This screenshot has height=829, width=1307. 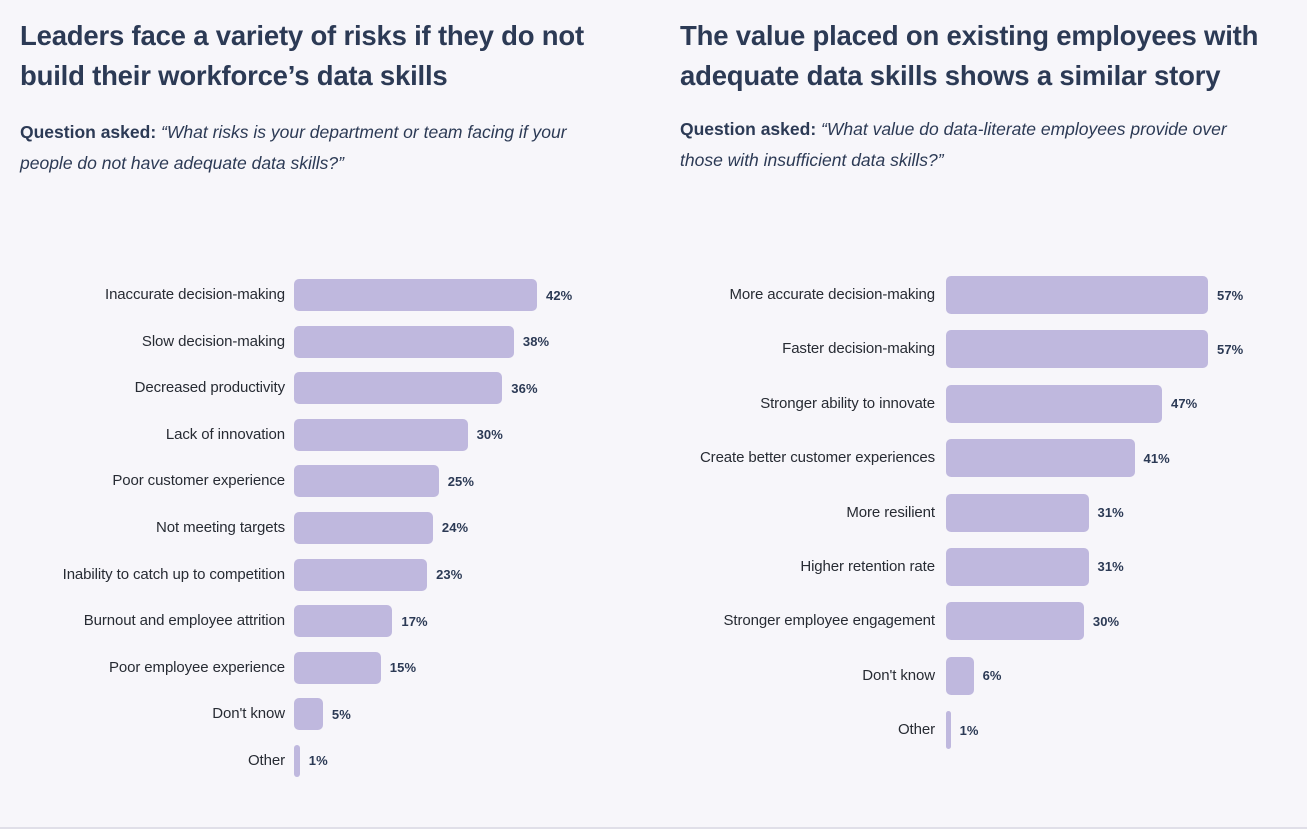 I want to click on bar-track: 47%, so click(x=1072, y=403).